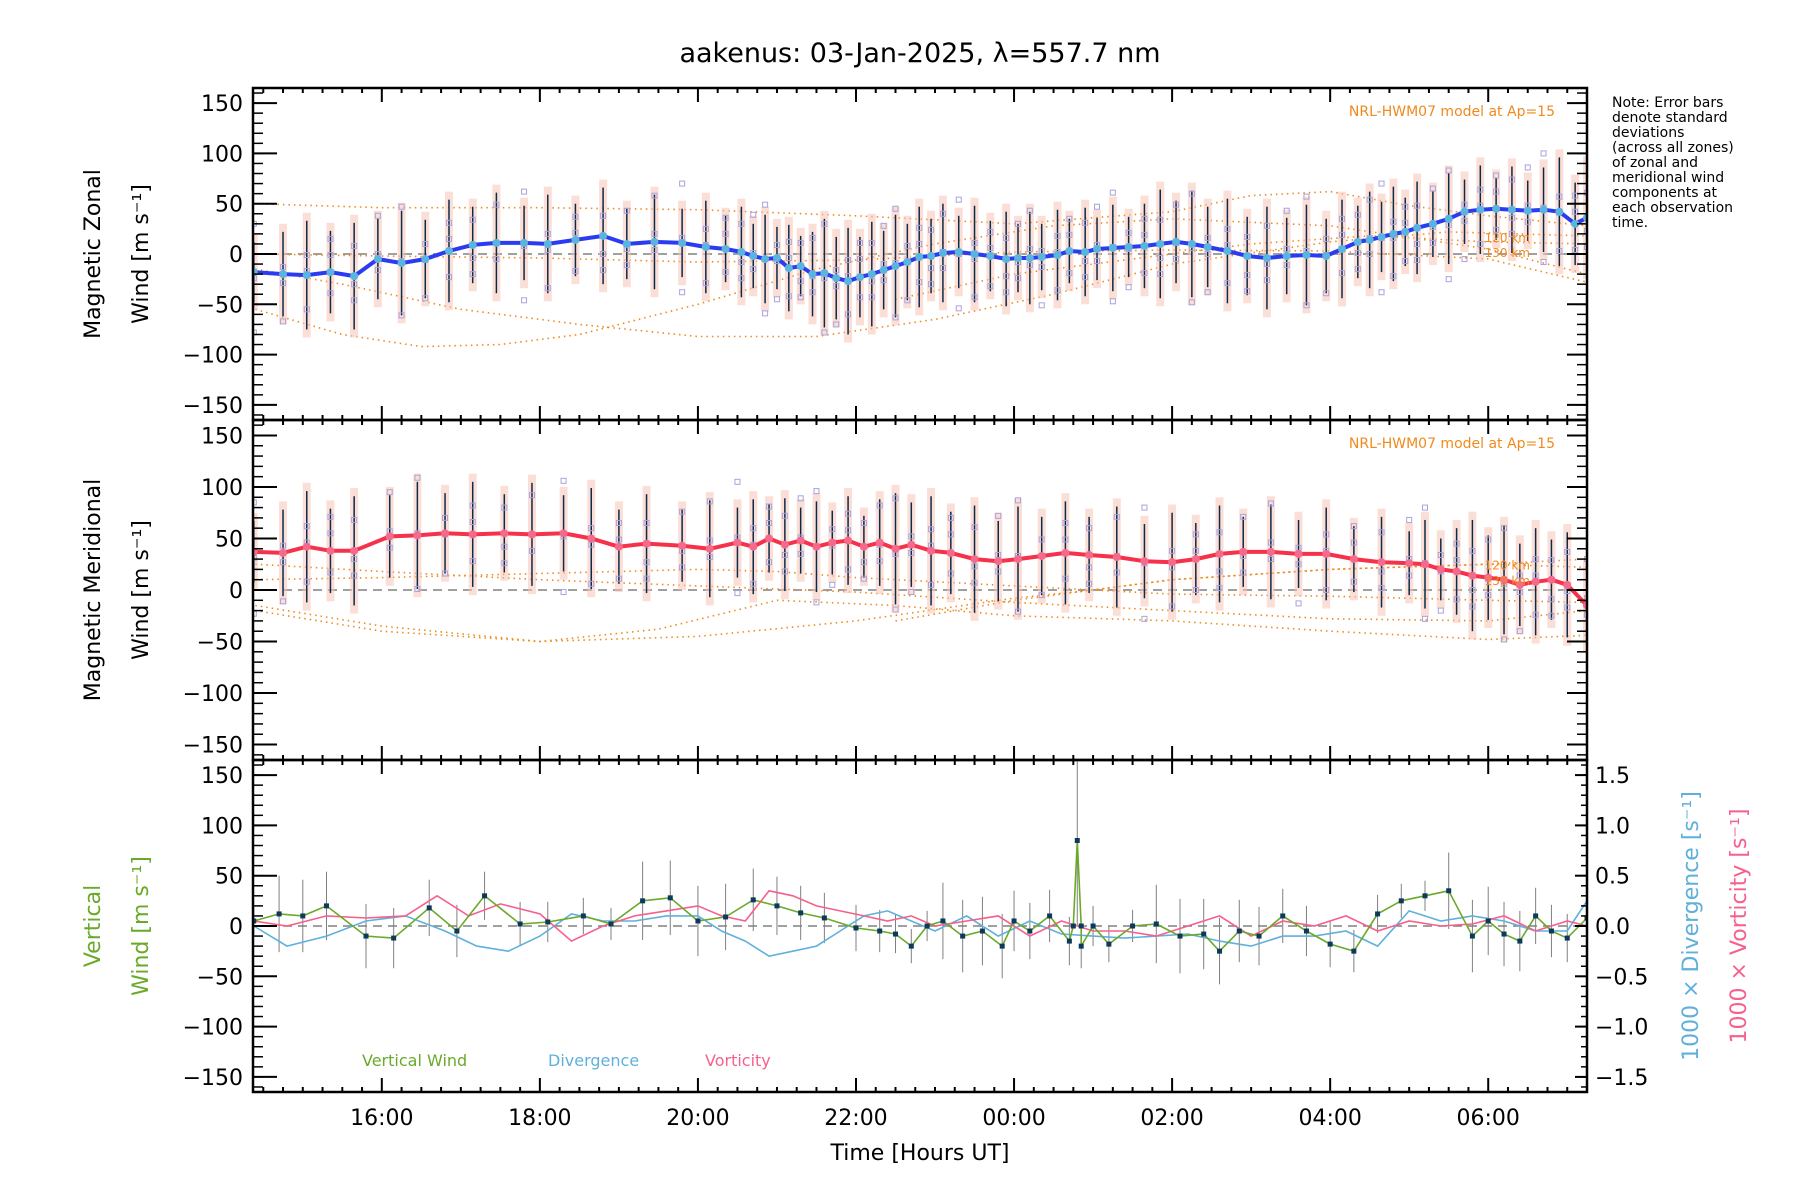  Describe the element at coordinates (1655, 163) in the screenshot. I see `note-line: of zonal and` at that location.